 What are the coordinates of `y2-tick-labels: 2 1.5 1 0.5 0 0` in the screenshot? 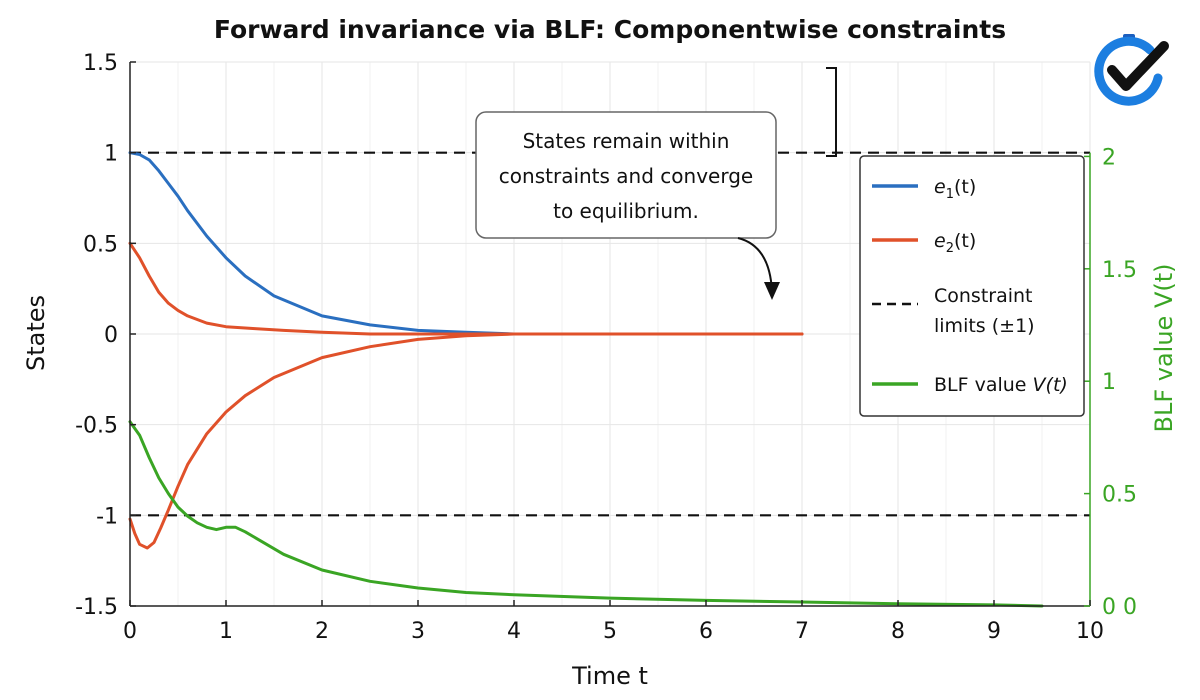 It's located at (1119, 382).